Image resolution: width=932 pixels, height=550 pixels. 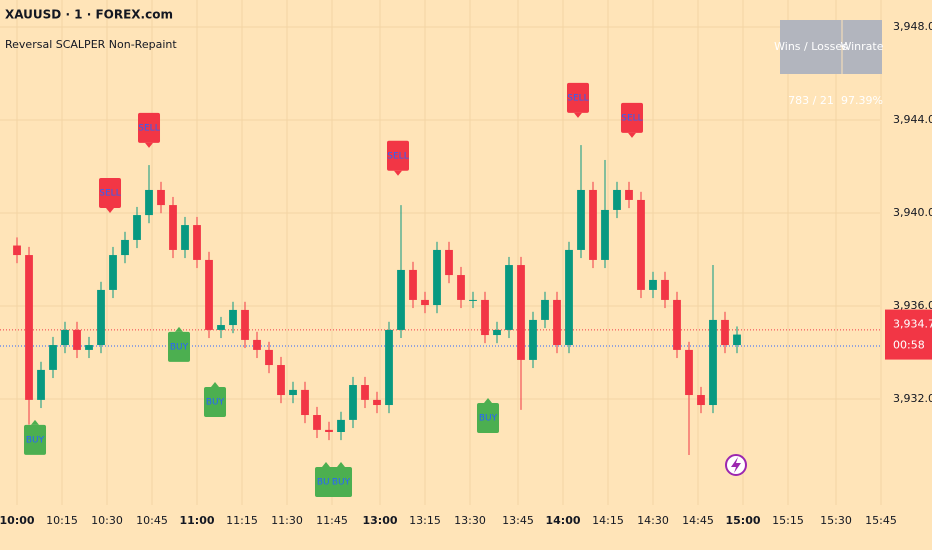 I want to click on y-tick-label: 3,940.00, so click(x=912, y=212).